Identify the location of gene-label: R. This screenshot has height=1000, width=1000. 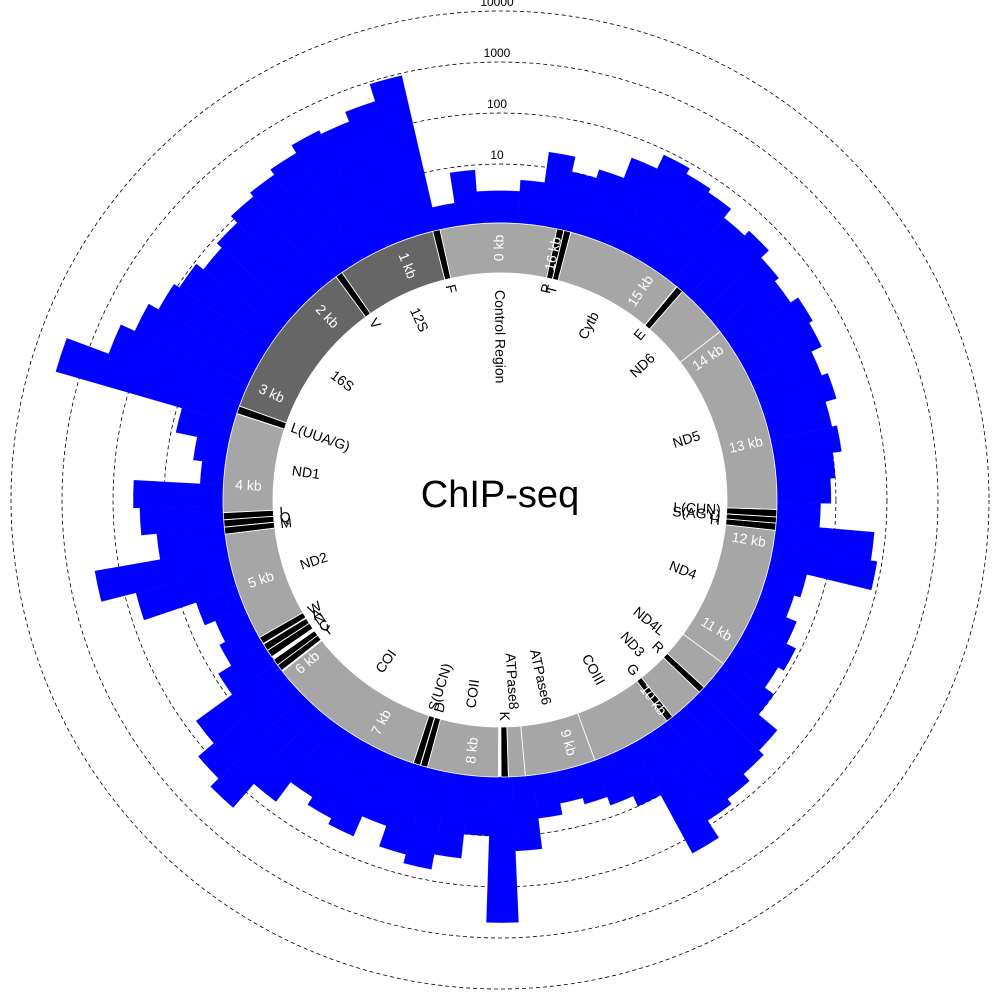
(658, 647).